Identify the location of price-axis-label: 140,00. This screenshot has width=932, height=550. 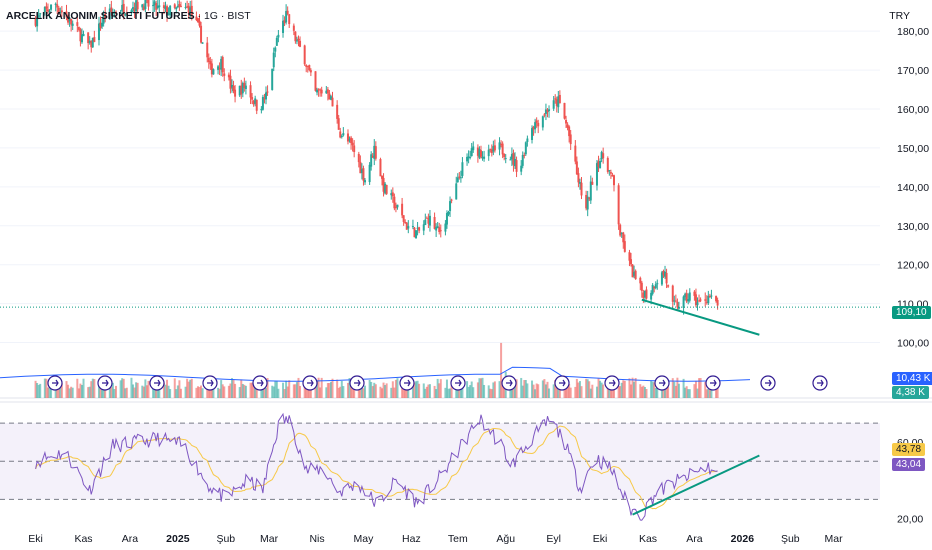
(913, 188).